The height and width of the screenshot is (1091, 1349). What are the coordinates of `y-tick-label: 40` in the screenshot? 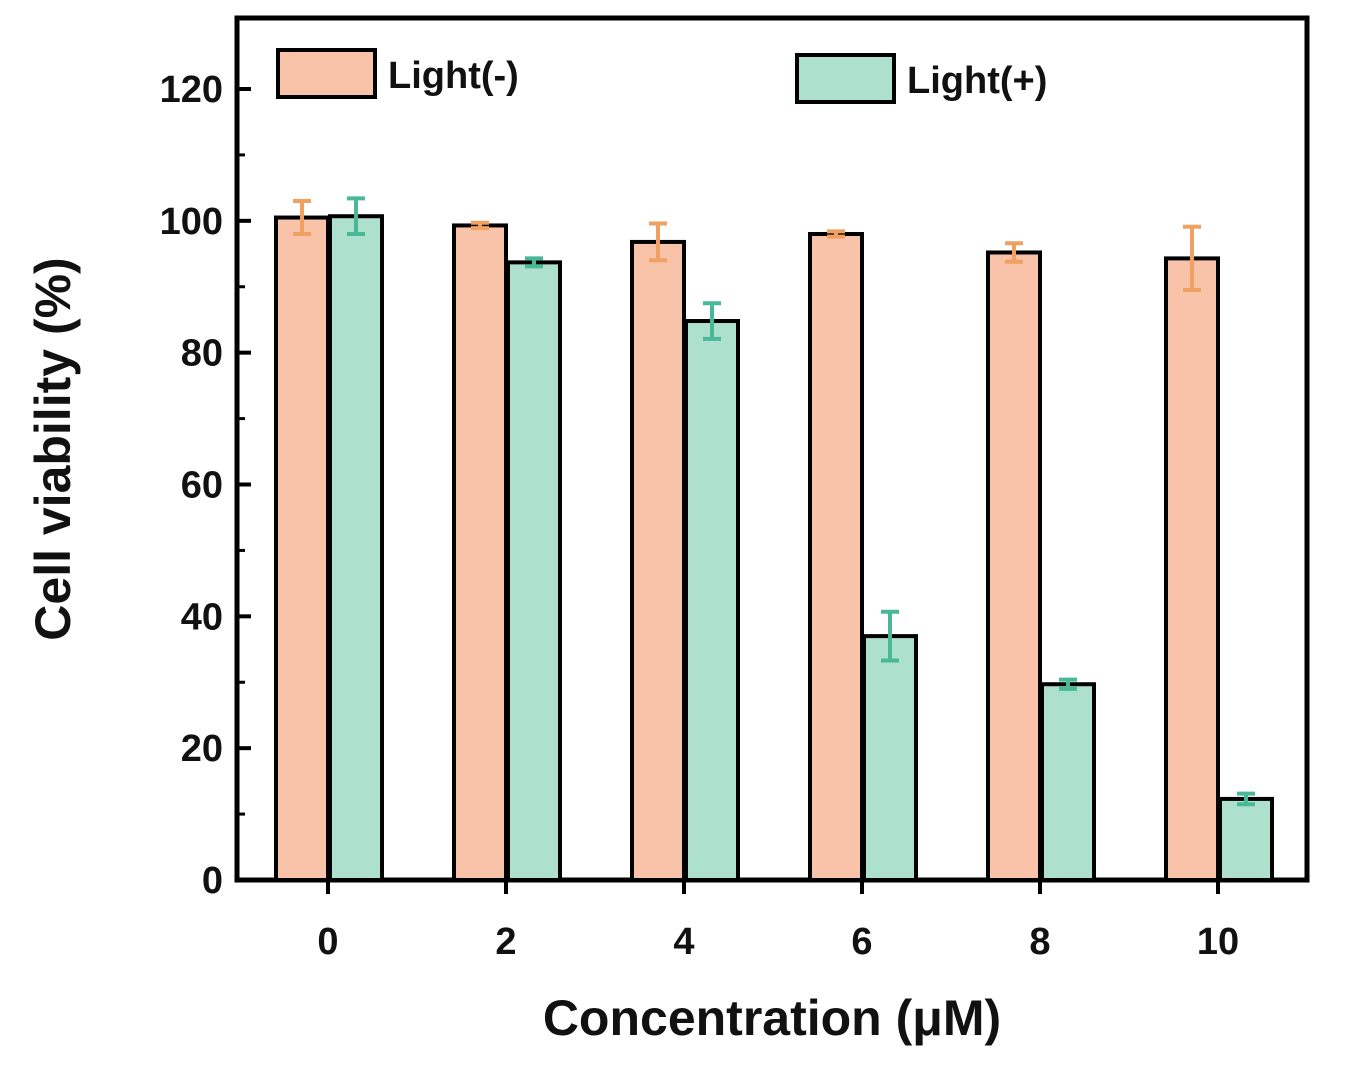 It's located at (202, 617).